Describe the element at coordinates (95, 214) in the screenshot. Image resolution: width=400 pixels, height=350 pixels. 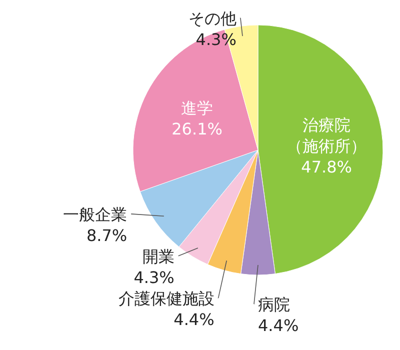
I see `slice-label: 一般企業` at that location.